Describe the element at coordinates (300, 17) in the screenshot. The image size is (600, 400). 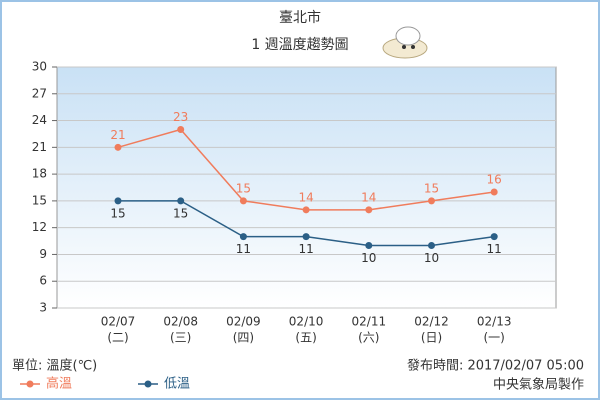
I see `chart-title: 臺北市` at that location.